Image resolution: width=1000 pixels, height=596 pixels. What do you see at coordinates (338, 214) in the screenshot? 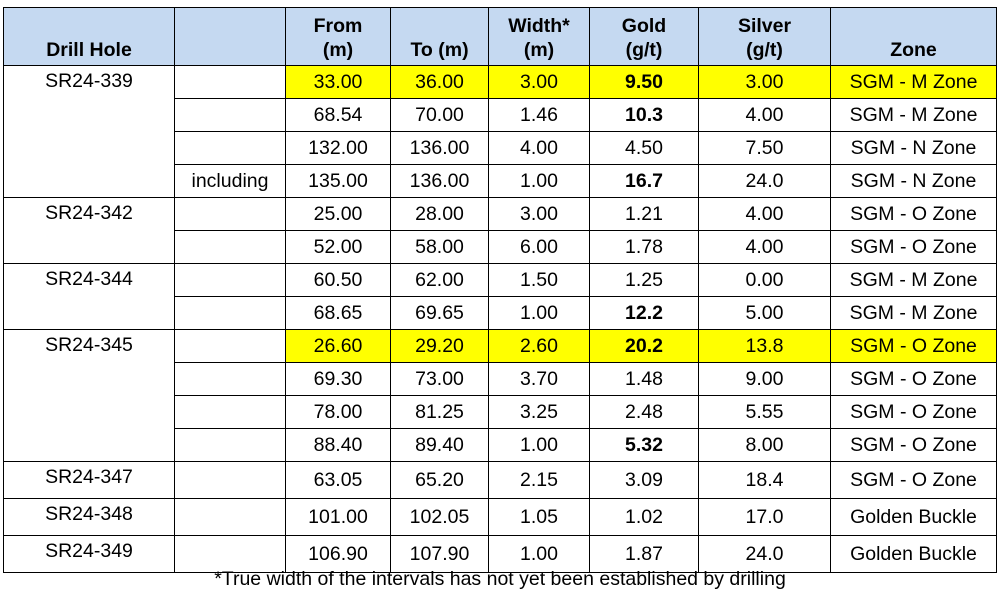
I see `from-cell: 25.00` at bounding box center [338, 214].